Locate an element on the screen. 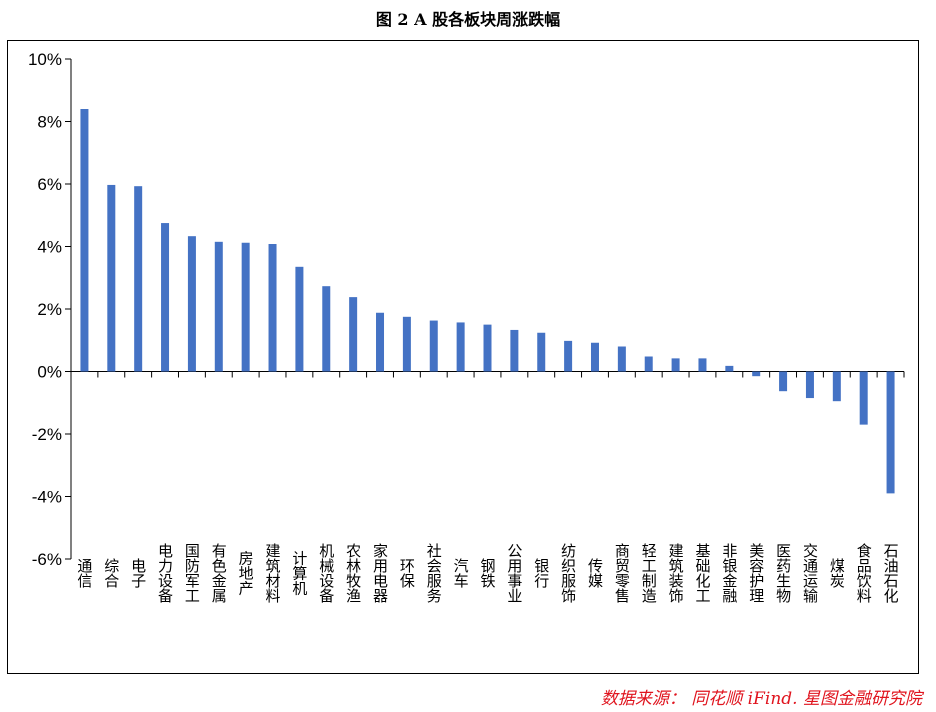 The height and width of the screenshot is (712, 936). x-tick-label: 房地产 is located at coordinates (246, 573).